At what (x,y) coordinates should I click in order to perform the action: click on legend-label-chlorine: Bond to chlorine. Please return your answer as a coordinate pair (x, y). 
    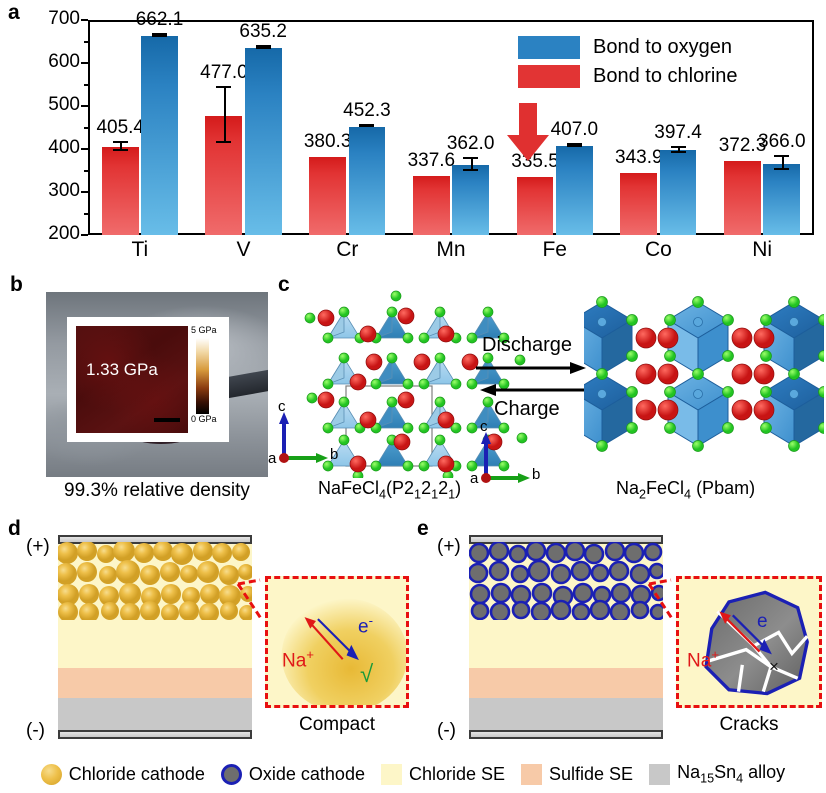
    Looking at the image, I should click on (665, 76).